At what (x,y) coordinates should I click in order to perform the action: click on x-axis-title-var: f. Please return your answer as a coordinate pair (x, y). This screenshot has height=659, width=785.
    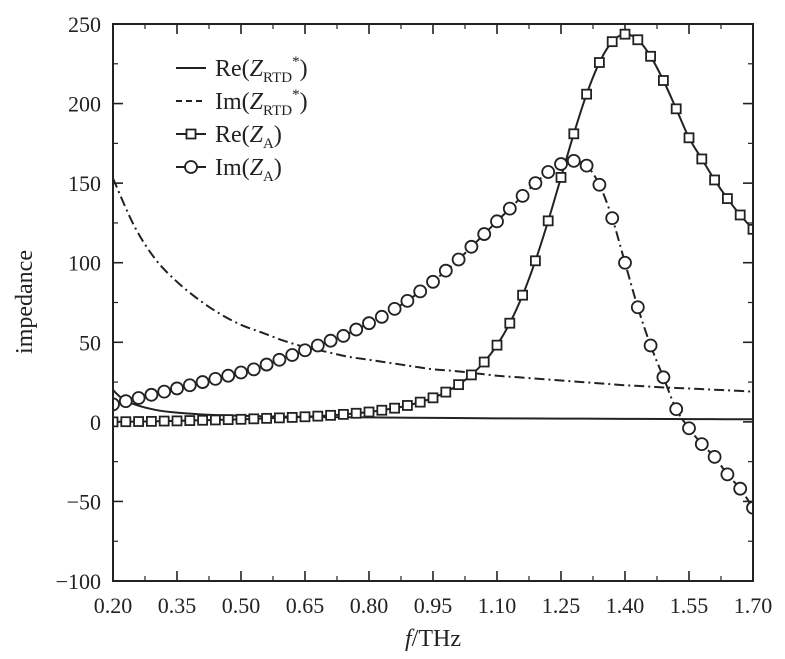
    Looking at the image, I should click on (410, 639).